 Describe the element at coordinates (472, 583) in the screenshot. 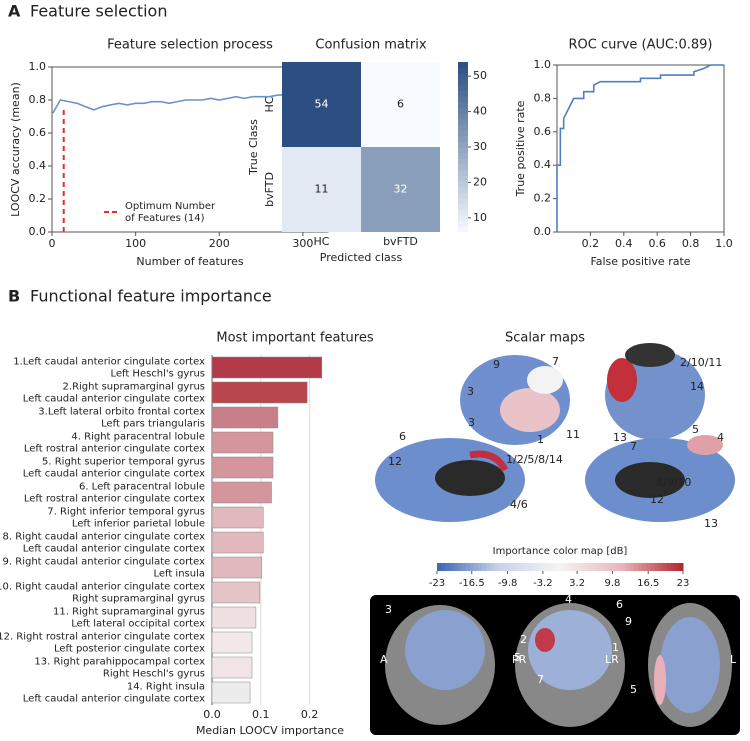

I see `colorbar-tick-label: -16.5` at that location.